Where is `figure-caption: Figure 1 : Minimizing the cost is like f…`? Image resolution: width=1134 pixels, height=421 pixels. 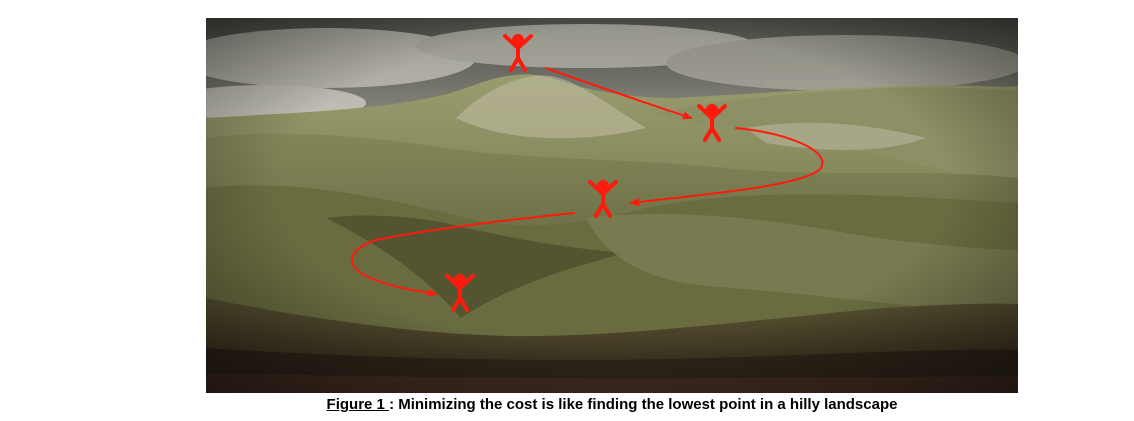 figure-caption: Figure 1 : Minimizing the cost is like f… is located at coordinates (567, 404).